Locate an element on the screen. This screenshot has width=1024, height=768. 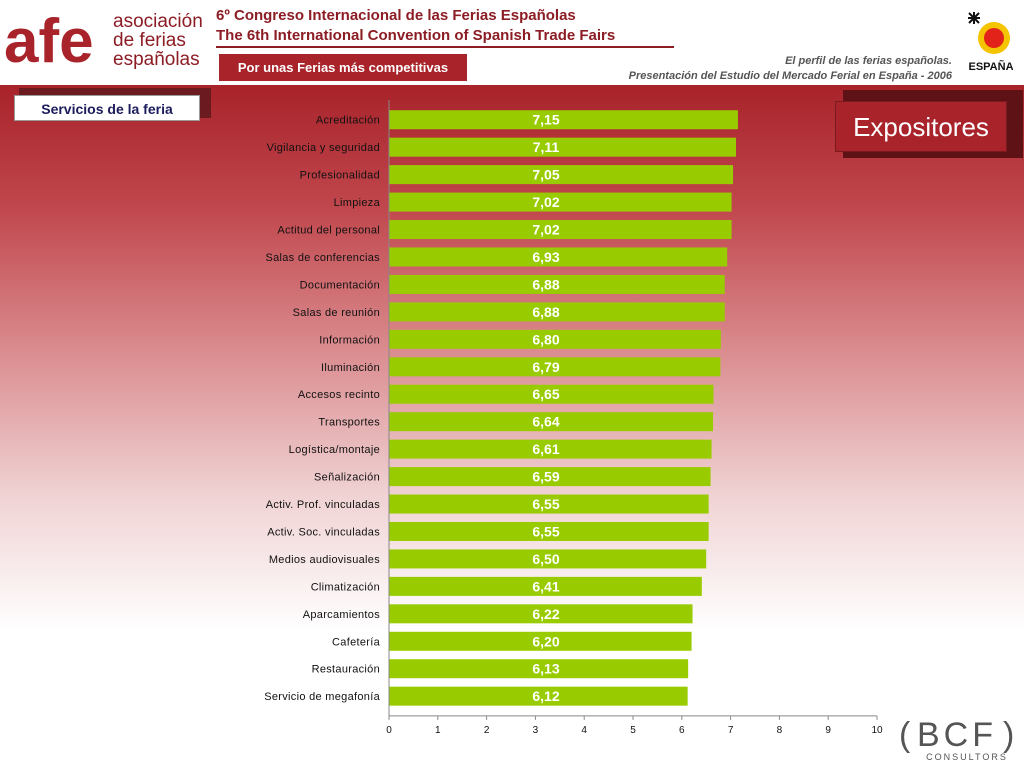
bar-value-label: 6,20 is located at coordinates (545, 641).